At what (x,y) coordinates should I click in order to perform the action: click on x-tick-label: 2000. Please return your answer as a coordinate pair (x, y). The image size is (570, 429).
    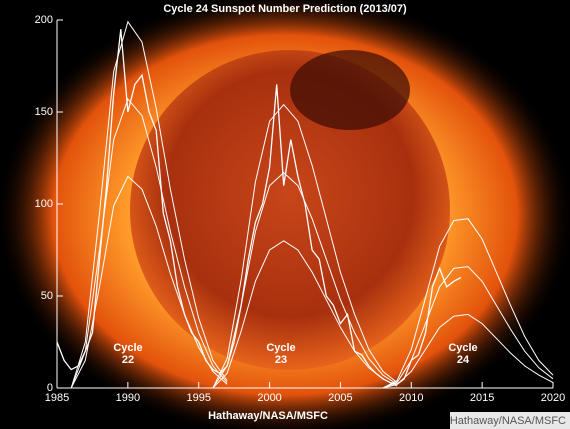
    Looking at the image, I should click on (269, 398).